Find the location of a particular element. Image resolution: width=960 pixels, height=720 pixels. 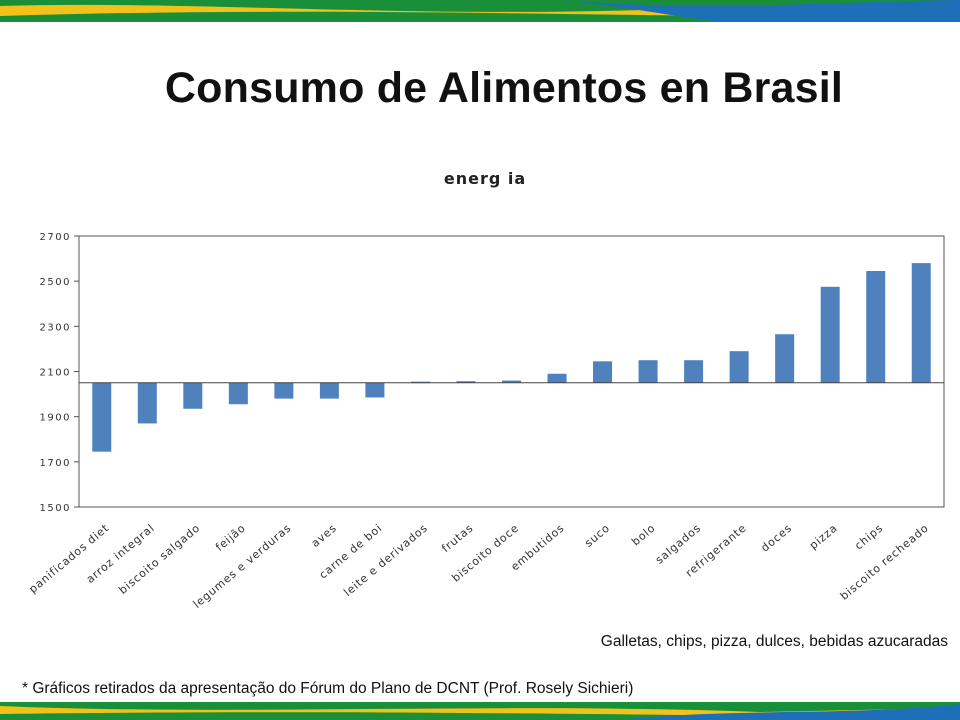

bar-chips is located at coordinates (876, 327).